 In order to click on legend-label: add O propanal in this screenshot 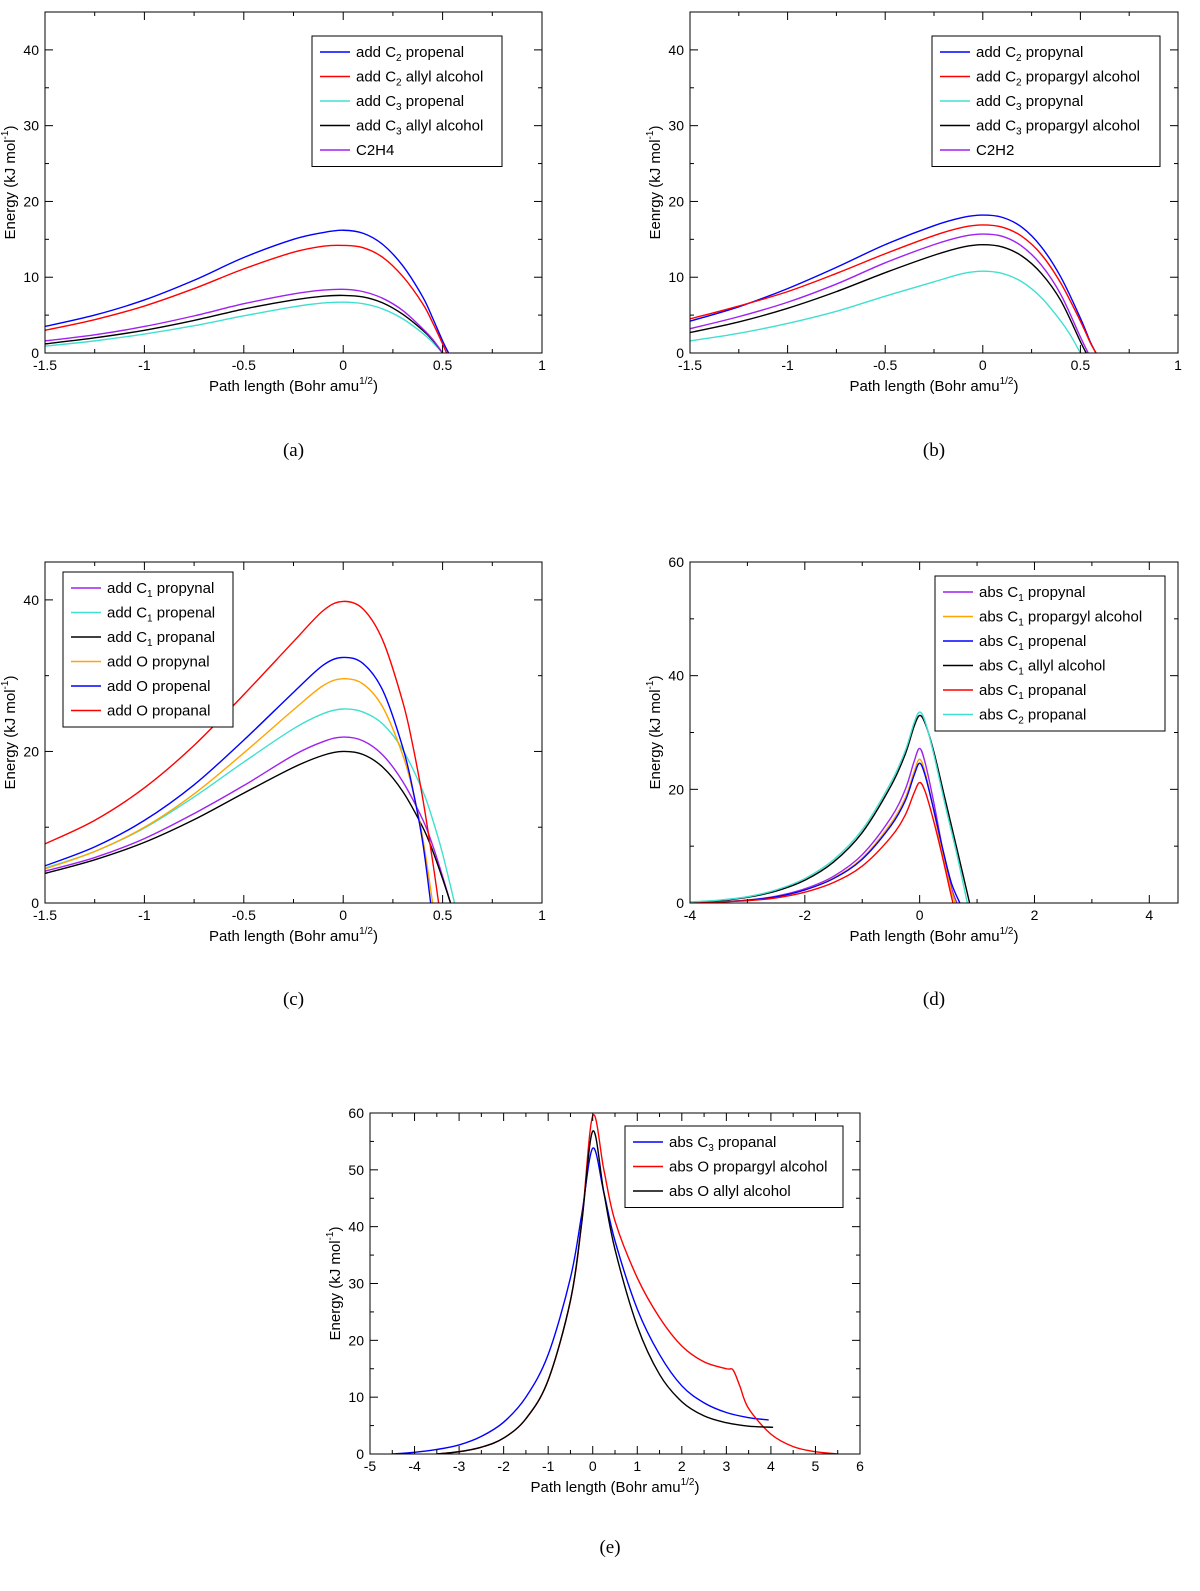, I will do `click(158, 711)`.